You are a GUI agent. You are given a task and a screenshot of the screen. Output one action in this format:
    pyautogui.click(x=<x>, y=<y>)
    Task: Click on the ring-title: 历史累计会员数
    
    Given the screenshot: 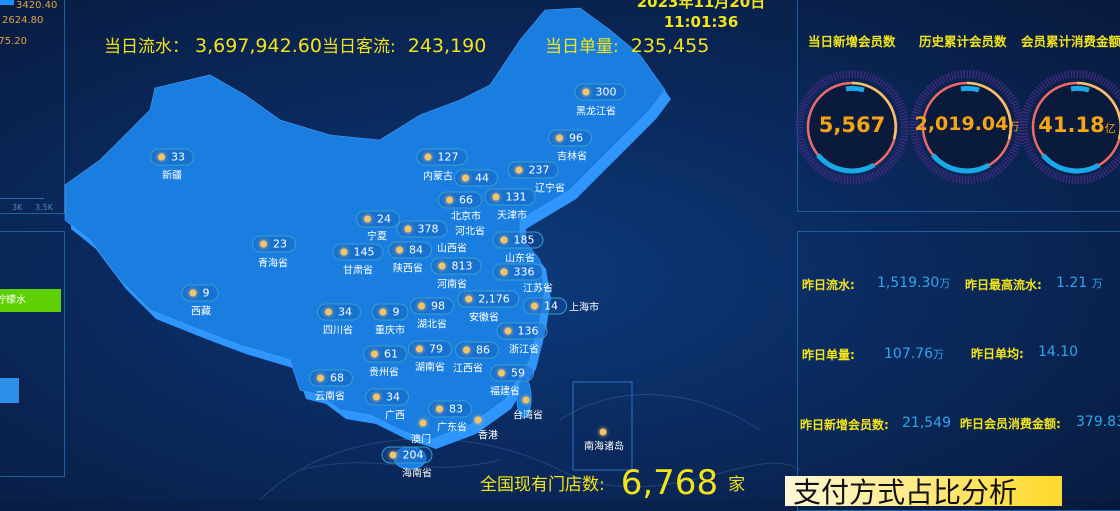 What is the action you would take?
    pyautogui.click(x=963, y=41)
    